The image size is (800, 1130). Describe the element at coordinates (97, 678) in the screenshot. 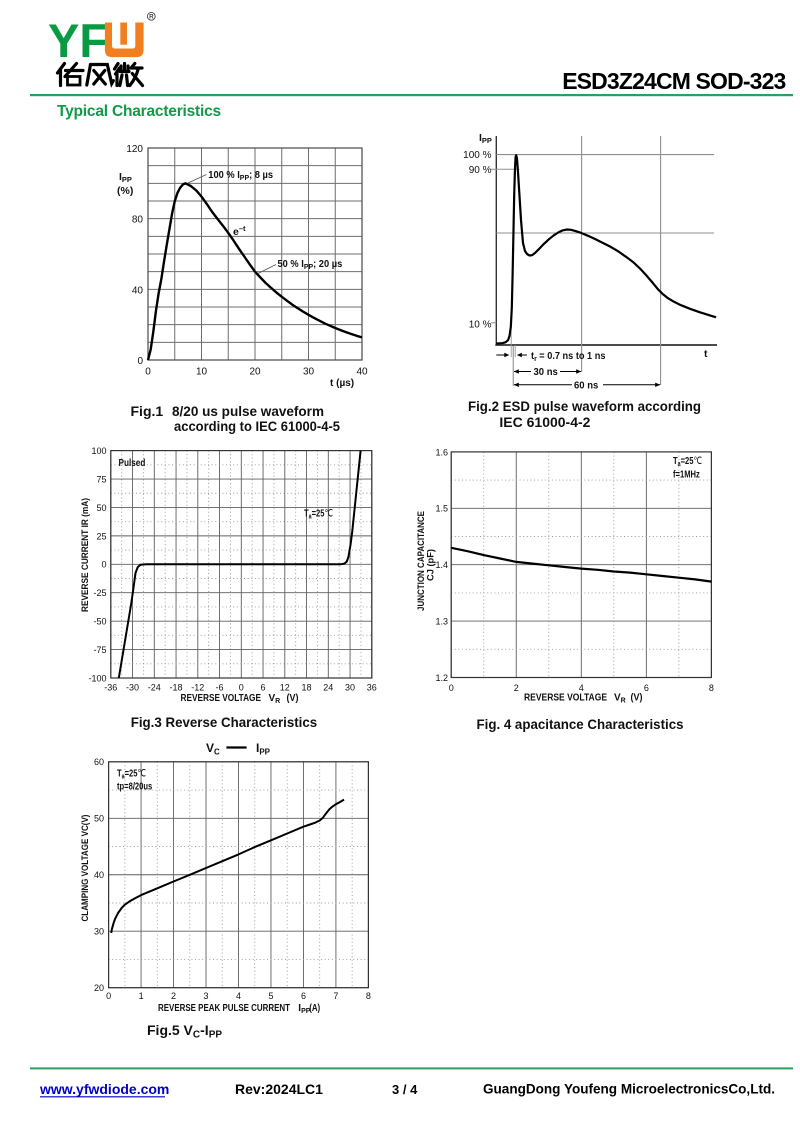

I see `svg-text: -100` at that location.